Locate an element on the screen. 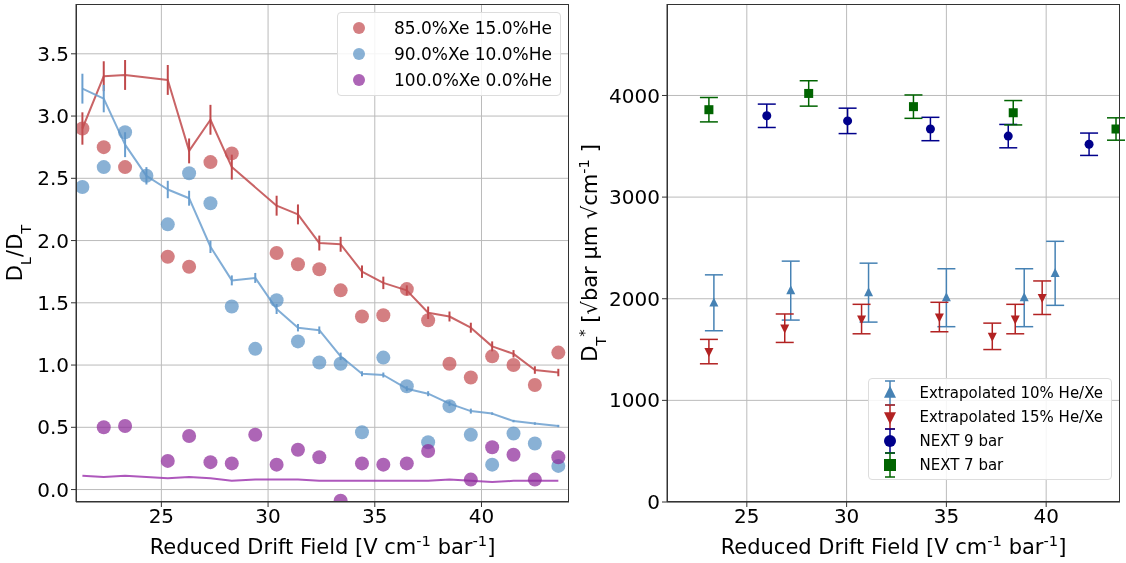  legend-label: Extrapolated 15% He/Xe is located at coordinates (1011, 417).